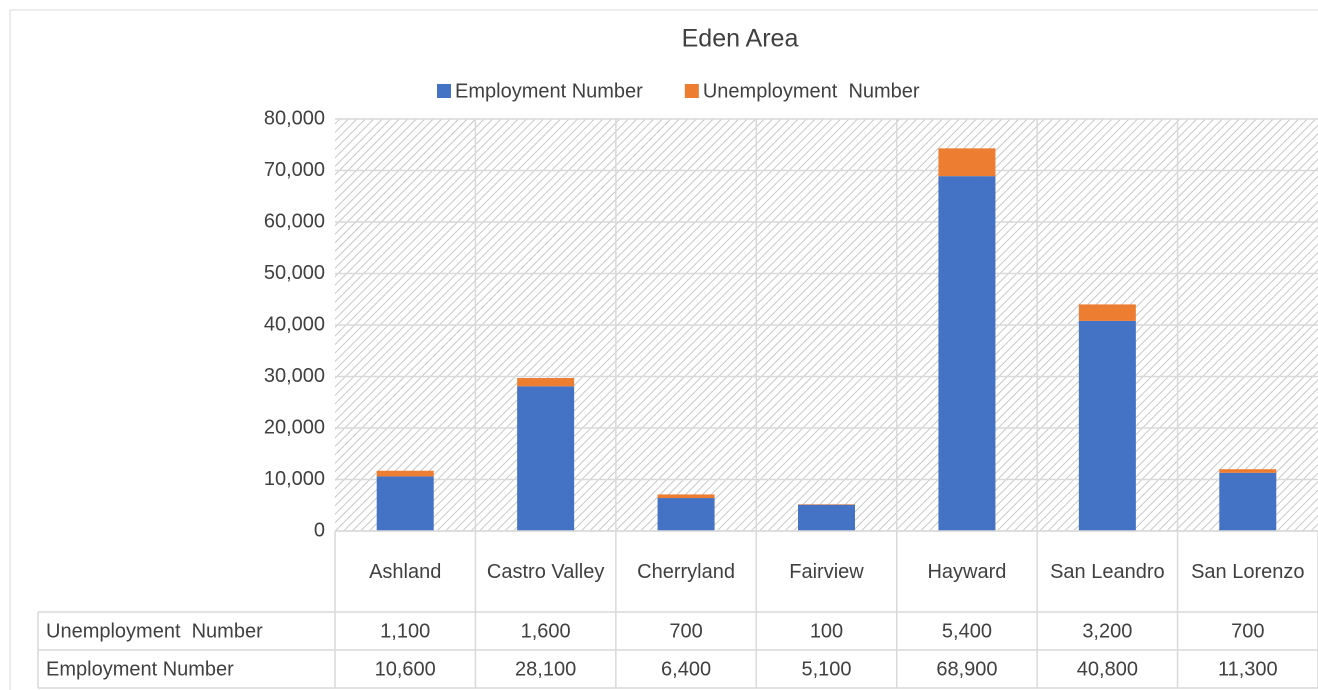 This screenshot has width=1318, height=690. What do you see at coordinates (294, 170) in the screenshot?
I see `y-tick-label: 70,000` at bounding box center [294, 170].